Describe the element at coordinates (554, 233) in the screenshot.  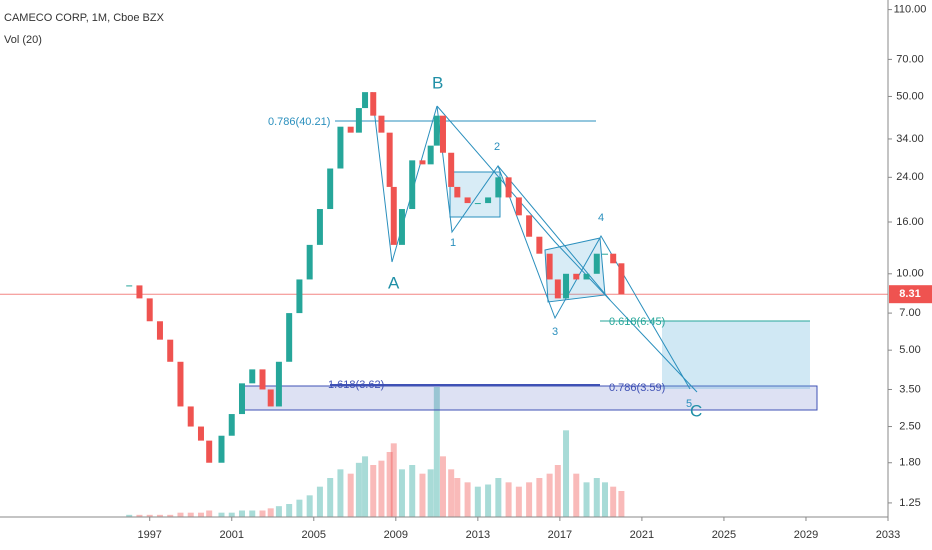
I see `wave-line` at that location.